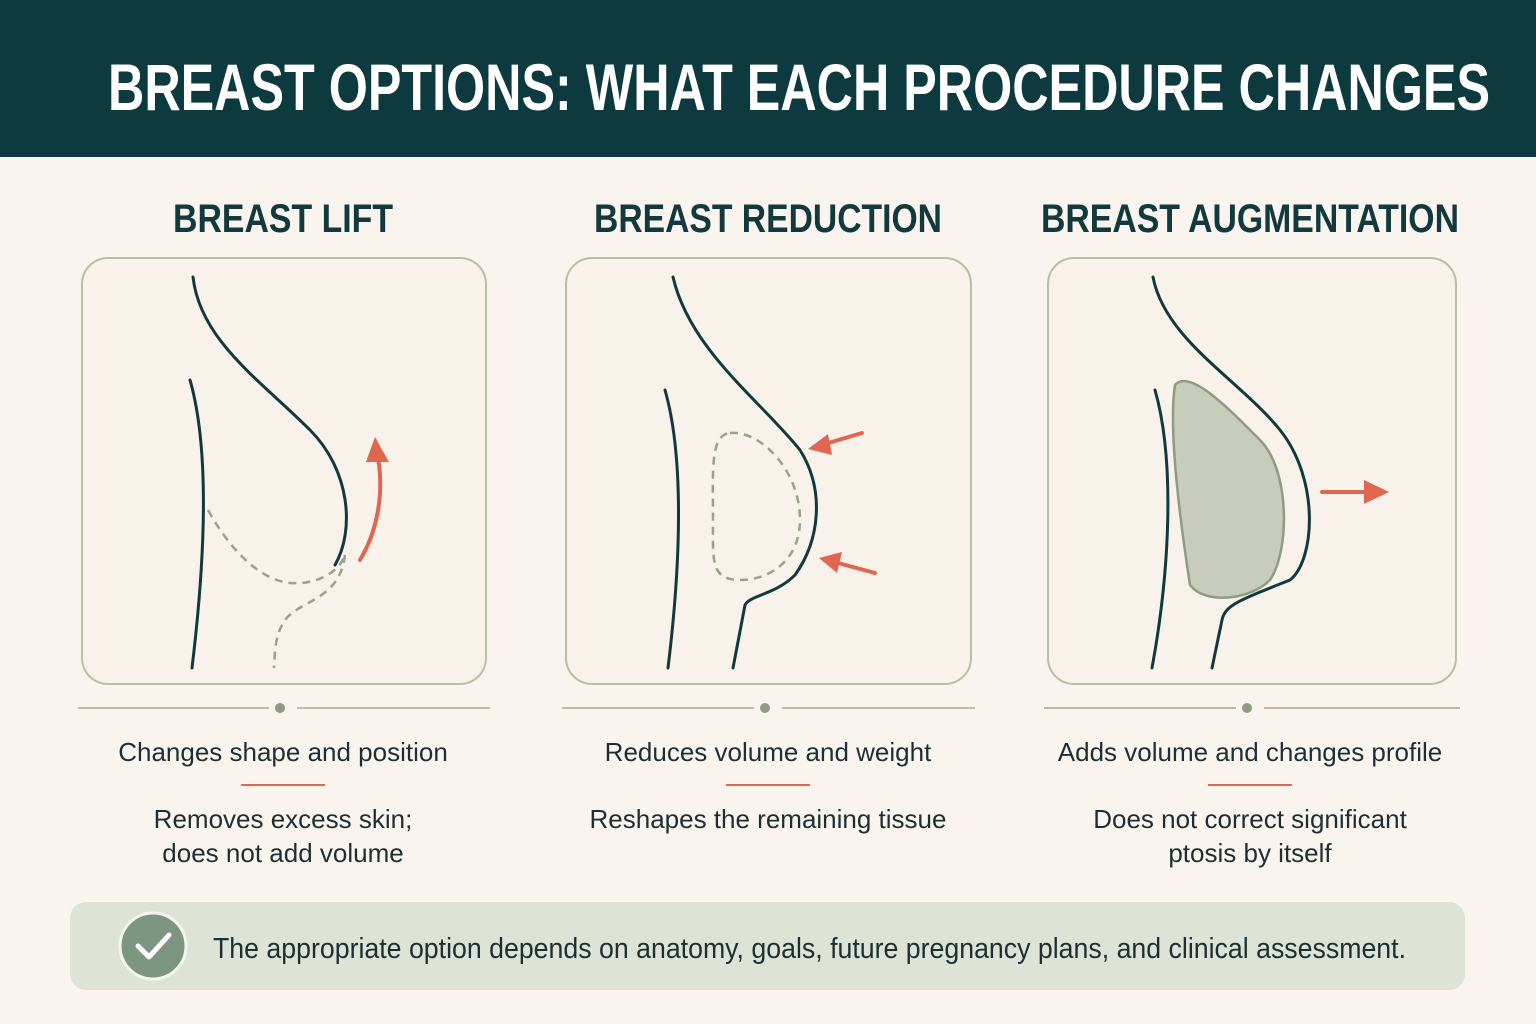  What do you see at coordinates (768, 752) in the screenshot?
I see `primary-effect: Reduces volume and weight` at bounding box center [768, 752].